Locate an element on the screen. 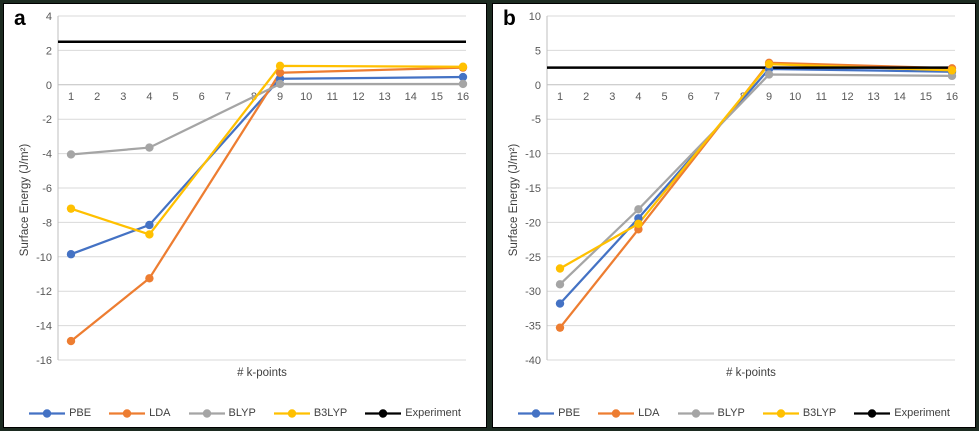 The width and height of the screenshot is (979, 431). y-axis-tick-labels: -16 -14 -12 -10 -8 -6 -4 -2 0 2 4 is located at coordinates (44, 189).